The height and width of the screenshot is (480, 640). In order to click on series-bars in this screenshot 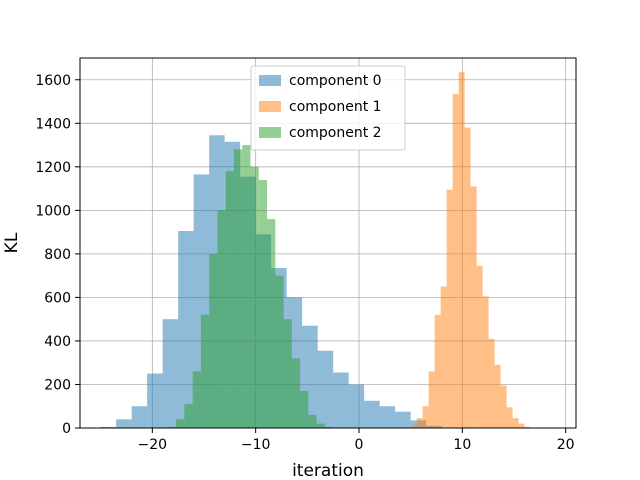, I will do `click(470, 250)`.